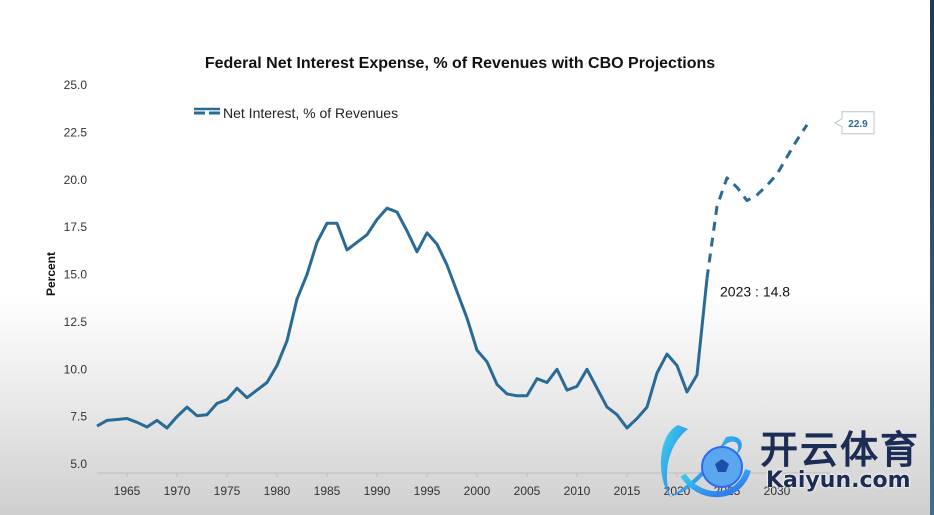 The height and width of the screenshot is (515, 934). What do you see at coordinates (477, 491) in the screenshot?
I see `x-tick-label: 2000` at bounding box center [477, 491].